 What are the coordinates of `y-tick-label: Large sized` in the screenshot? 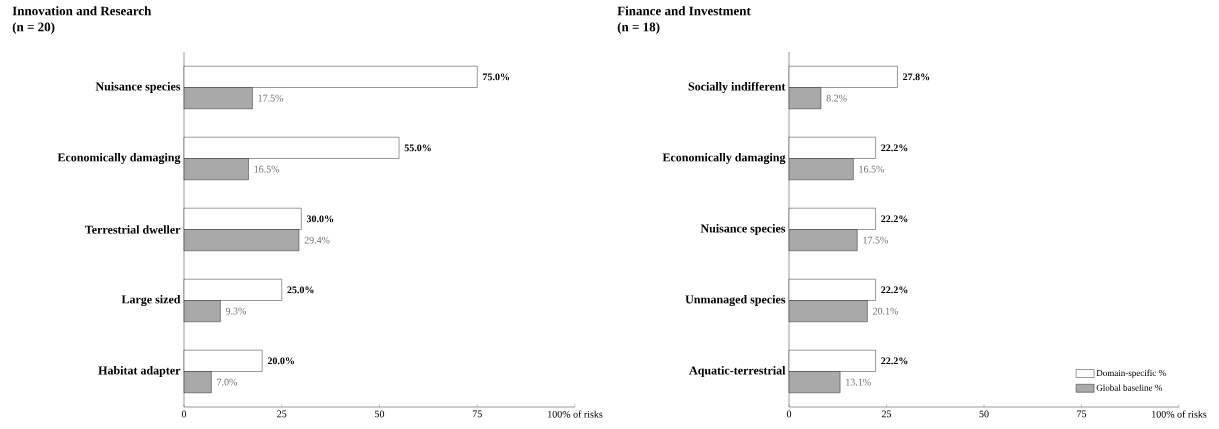 It's located at (151, 300).